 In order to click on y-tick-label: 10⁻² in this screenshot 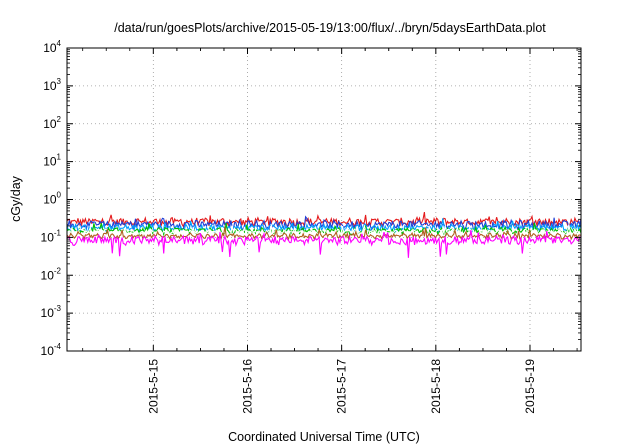, I will do `click(51, 274)`.